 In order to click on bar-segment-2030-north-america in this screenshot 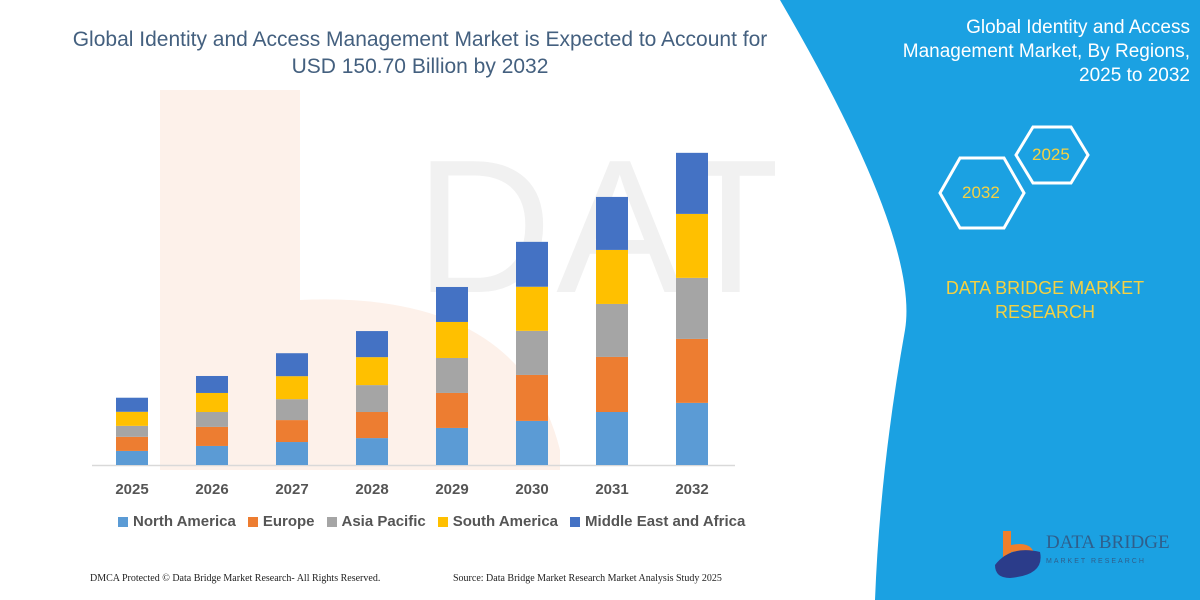, I will do `click(532, 442)`.